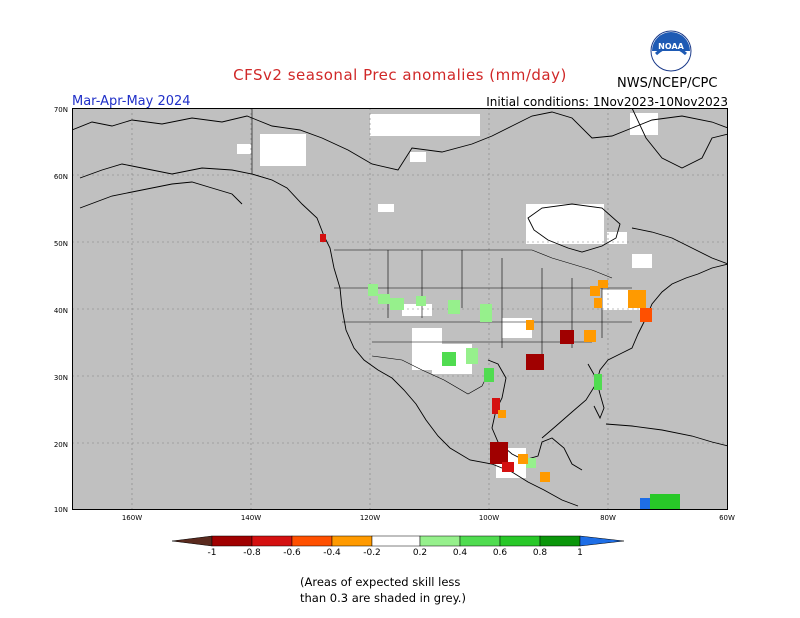  I want to click on skill-note-line: (Areas of expected skill less, so click(380, 582).